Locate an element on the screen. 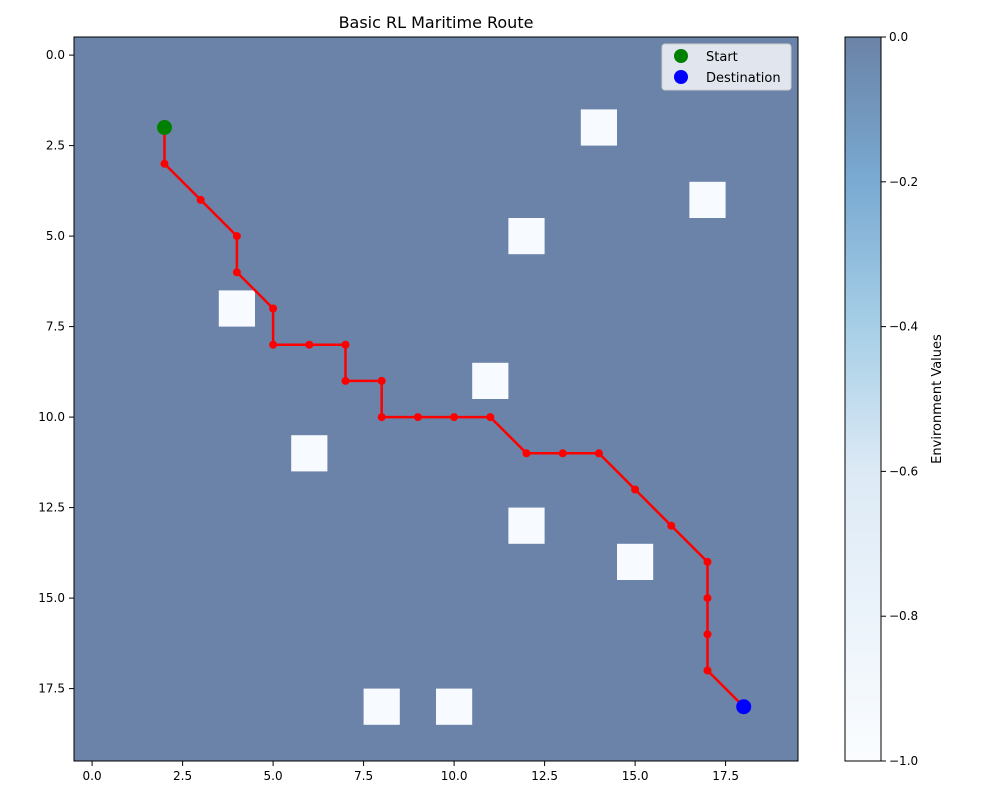  y-tick-label: 10.0 is located at coordinates (51, 417).